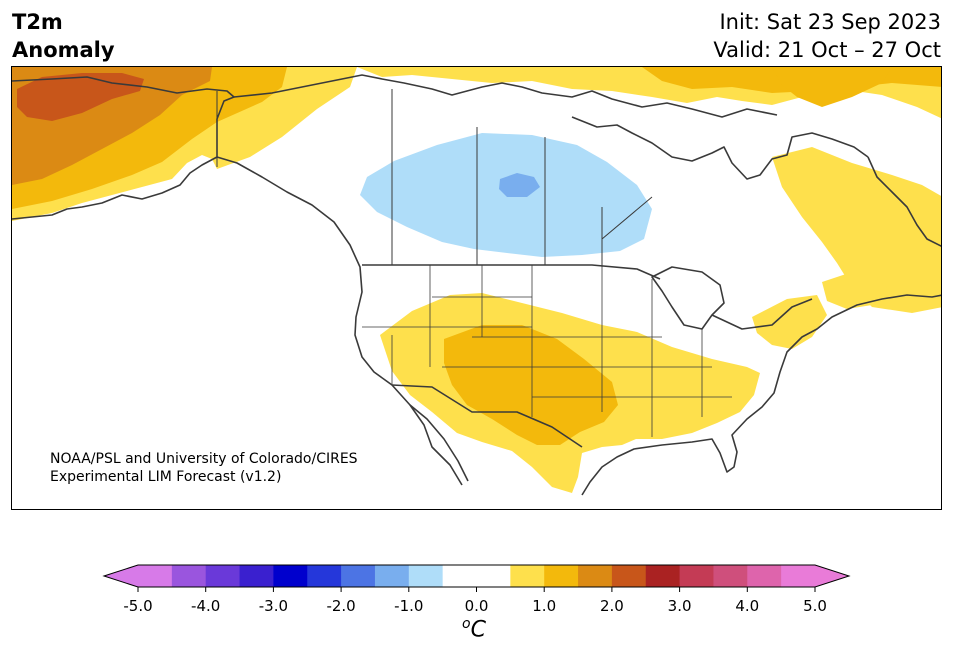 The image size is (953, 656). Describe the element at coordinates (832, 87) in the screenshot. I see `baffin-warm-core` at that location.